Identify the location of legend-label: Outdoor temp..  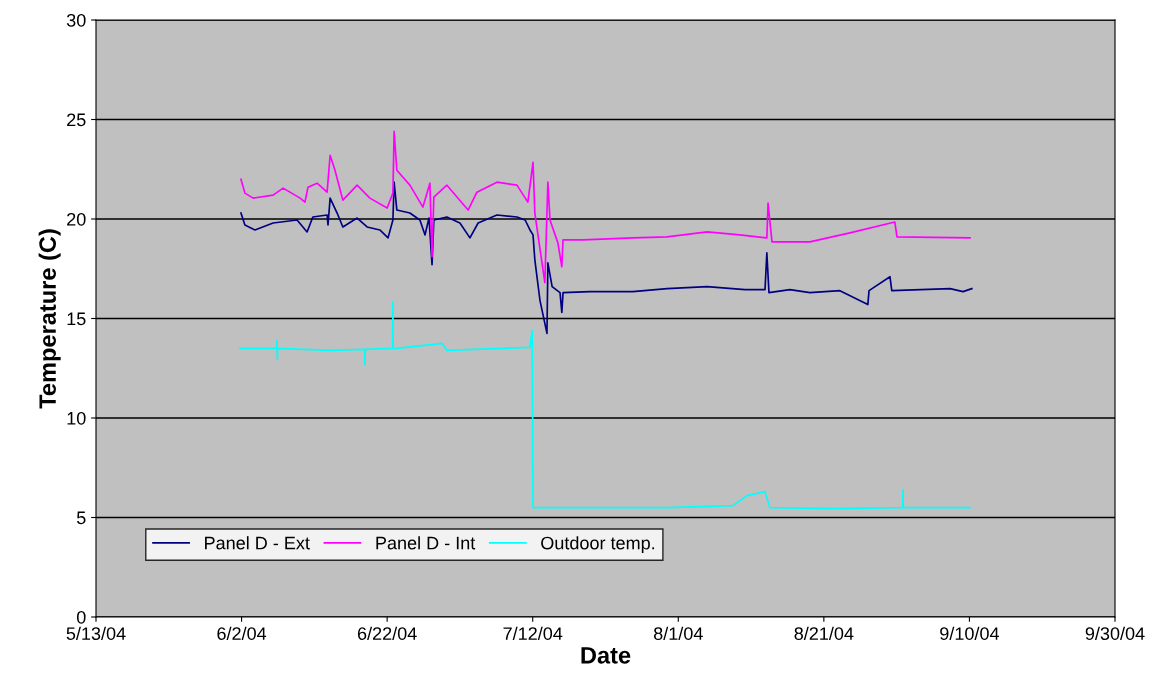
(598, 544).